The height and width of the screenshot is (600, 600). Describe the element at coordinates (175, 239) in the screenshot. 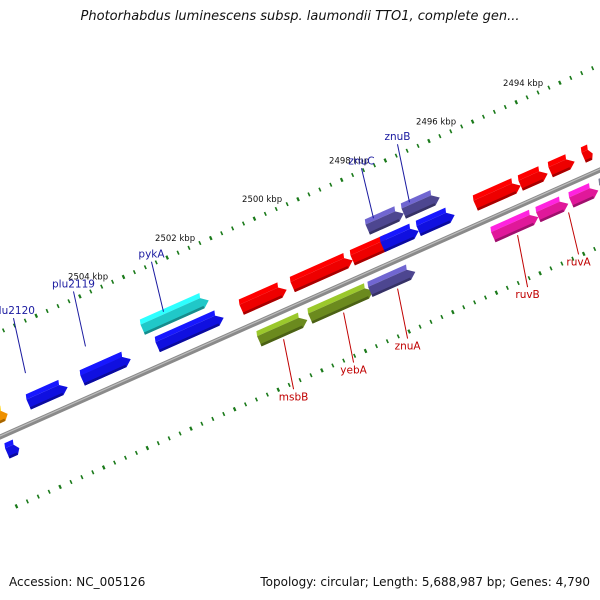

I see `ruler-label: 2502 kbp` at that location.